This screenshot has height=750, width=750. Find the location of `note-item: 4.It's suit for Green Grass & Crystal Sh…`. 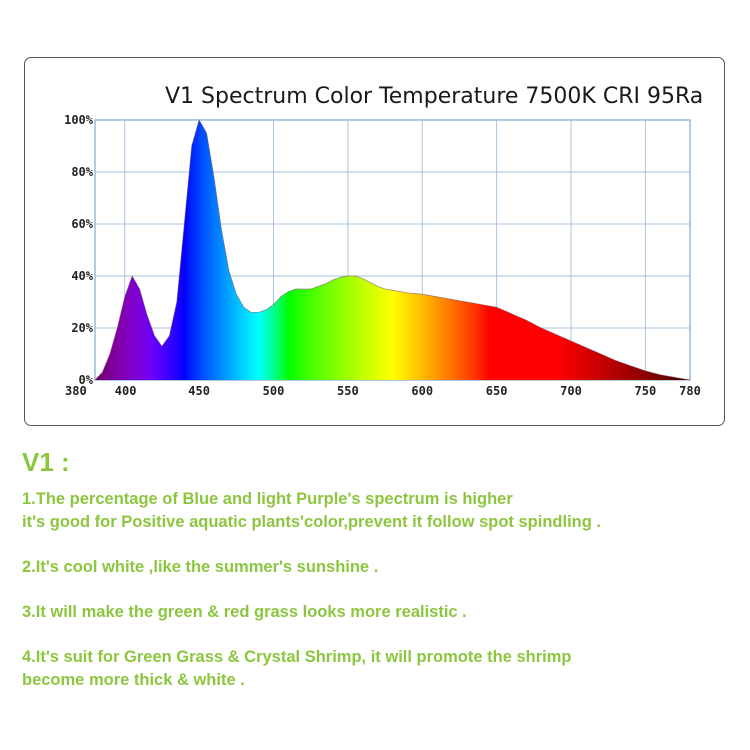

note-item: 4.It's suit for Green Grass & Crystal Sh… is located at coordinates (382, 669).